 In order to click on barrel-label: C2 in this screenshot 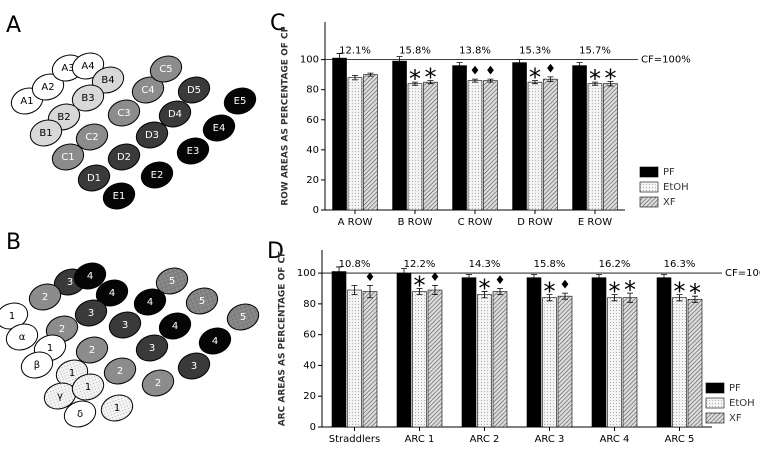, I will do `click(91, 137)`.